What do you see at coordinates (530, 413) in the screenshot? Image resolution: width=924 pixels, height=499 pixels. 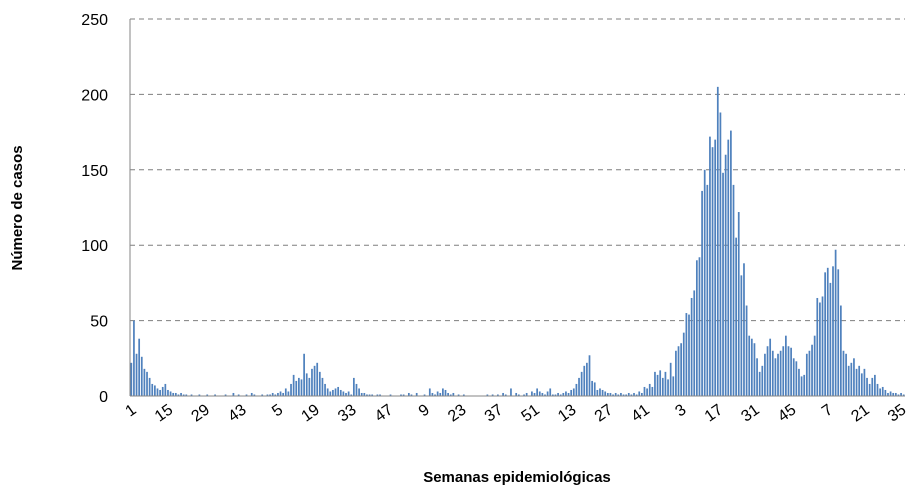 I see `x-tick-label: 51` at bounding box center [530, 413].